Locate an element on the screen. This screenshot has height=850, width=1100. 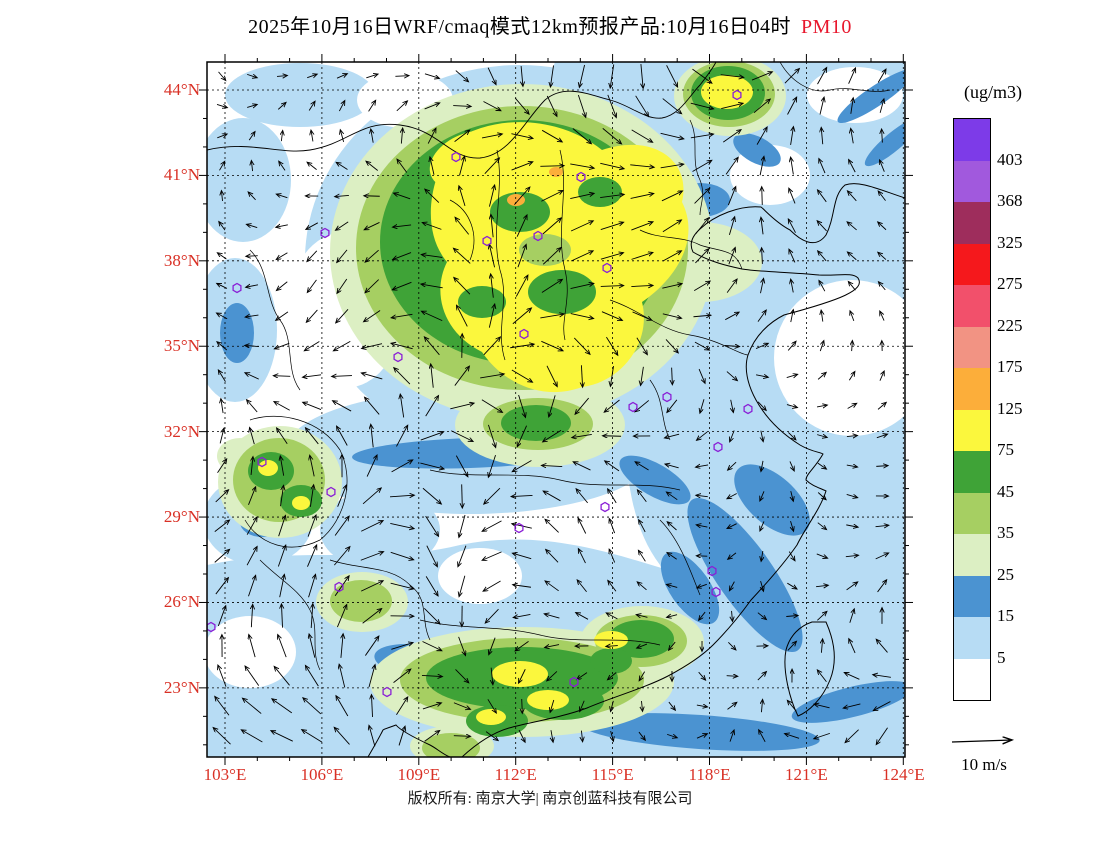
colorbar-tick-label: 35 is located at coordinates (1005, 532).